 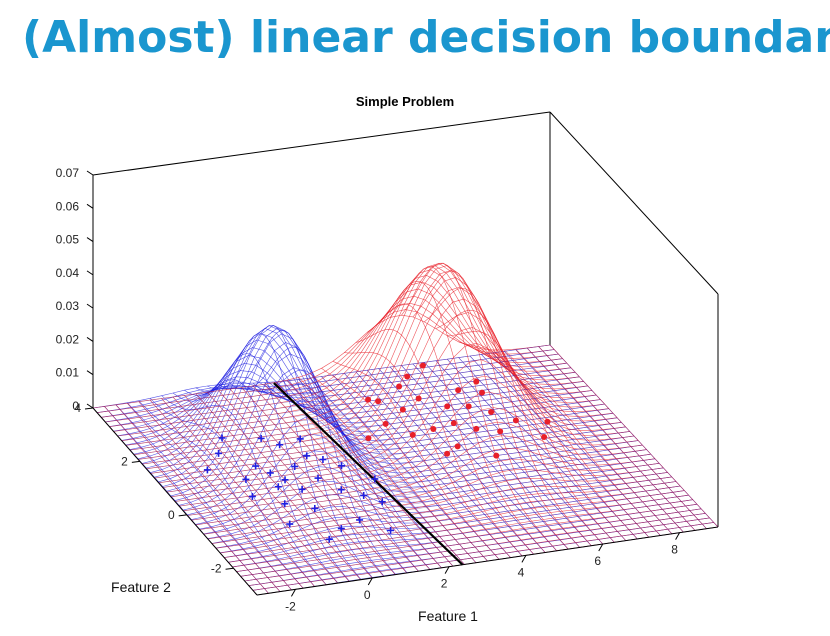 I want to click on x-tick-label: 0, so click(x=367, y=595).